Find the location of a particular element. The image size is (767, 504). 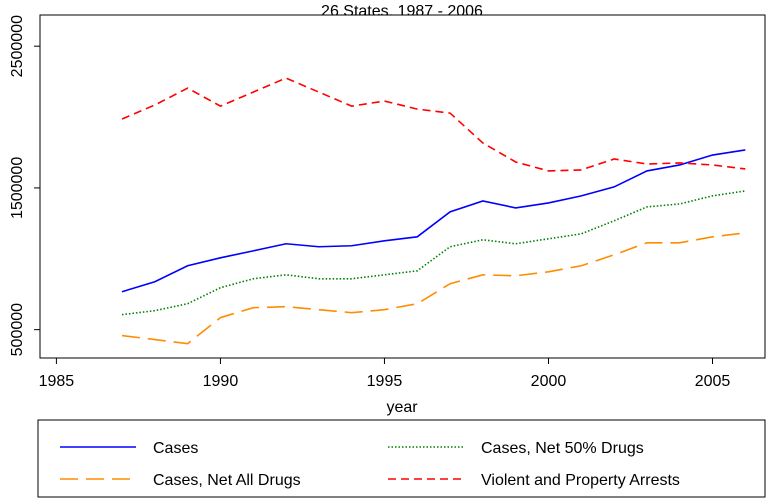

y-tick-label: 2500000 is located at coordinates (17, 46).